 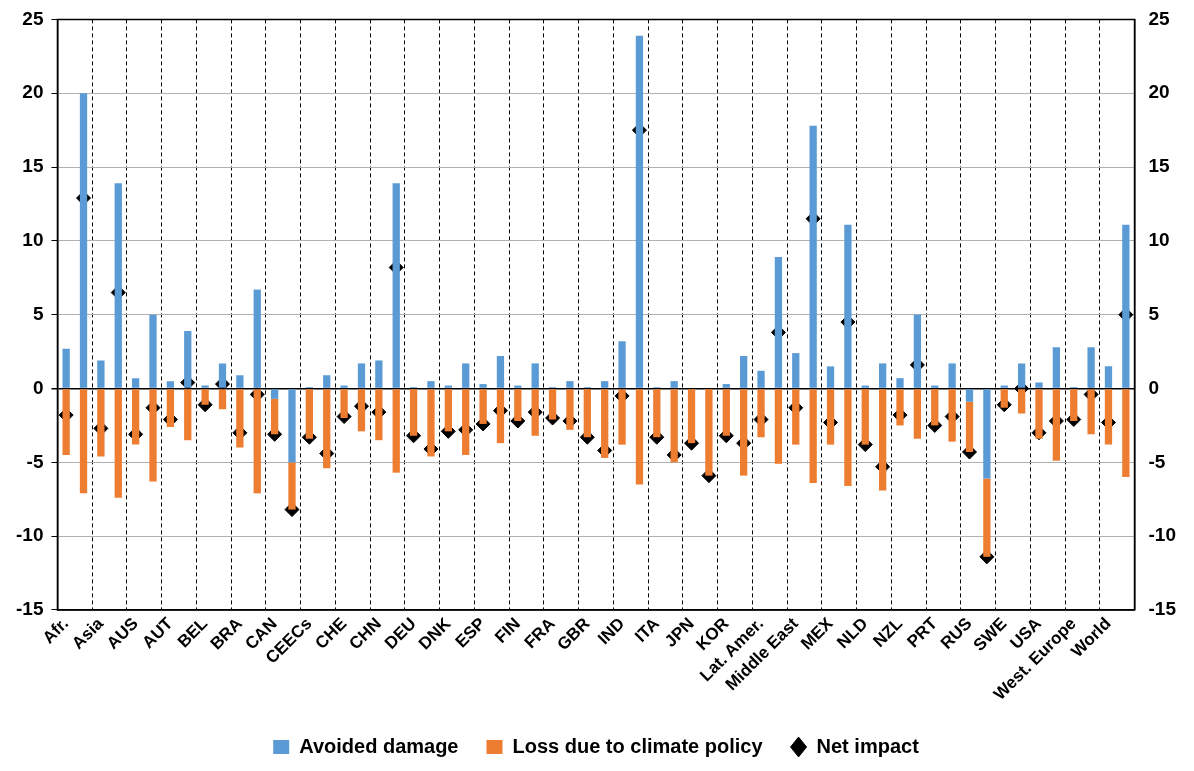 I want to click on y-tick-label: 20, so click(x=33, y=92).